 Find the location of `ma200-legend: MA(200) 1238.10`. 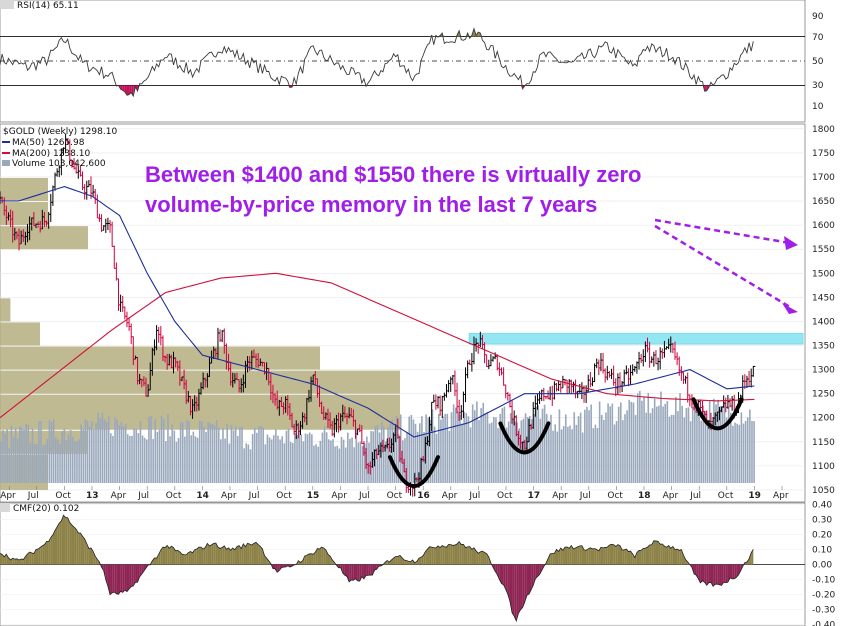

ma200-legend: MA(200) 1238.10 is located at coordinates (51, 154).